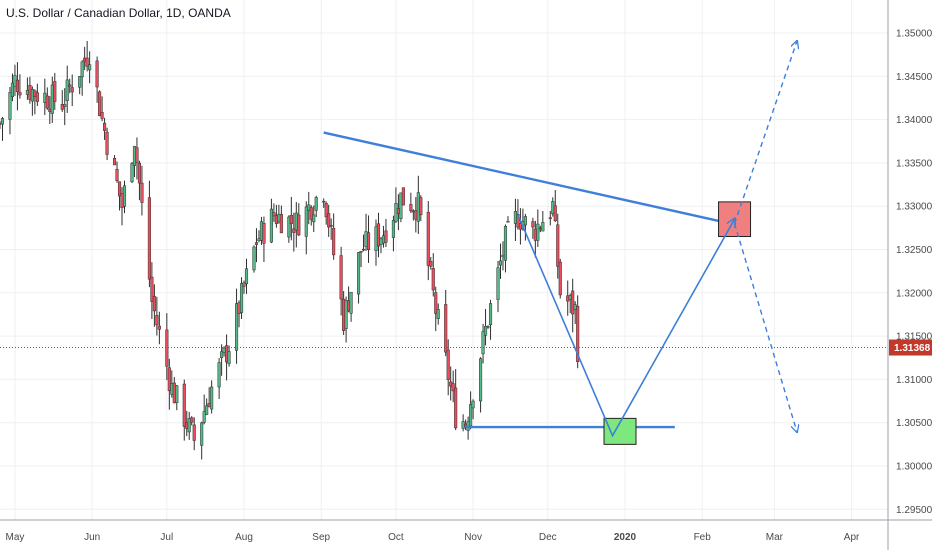 The width and height of the screenshot is (932, 550). Describe the element at coordinates (14, 537) in the screenshot. I see `x-tick-label: May` at that location.